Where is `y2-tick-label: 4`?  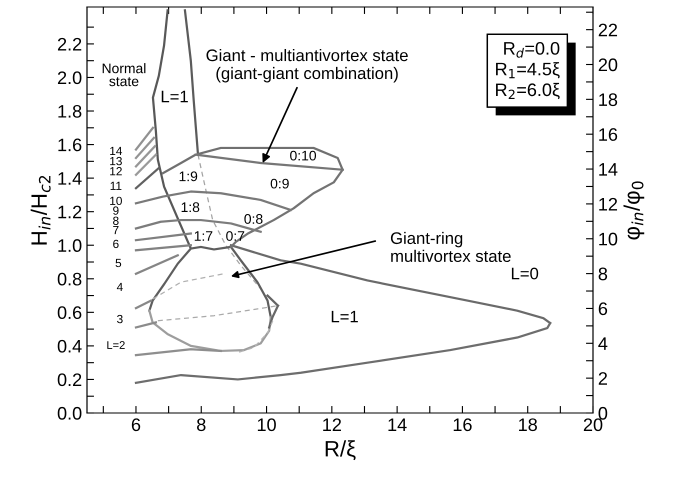
y2-tick-label: 4 is located at coordinates (603, 343).